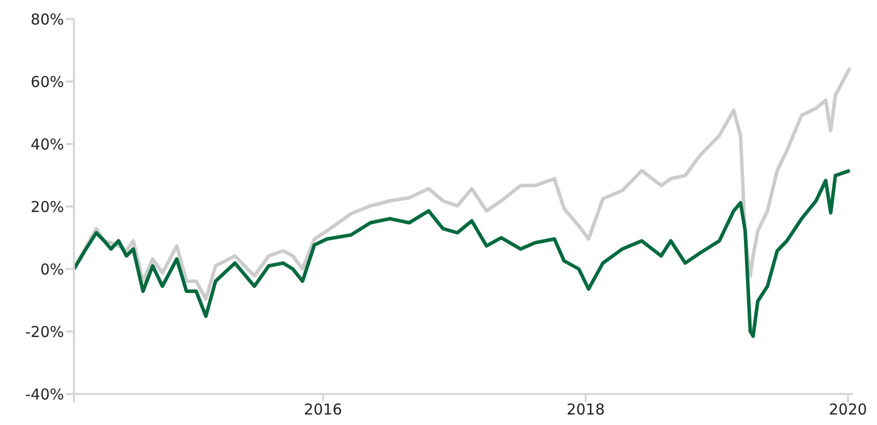 The height and width of the screenshot is (425, 877). Describe the element at coordinates (47, 19) in the screenshot. I see `y-tick-label: 80%` at that location.